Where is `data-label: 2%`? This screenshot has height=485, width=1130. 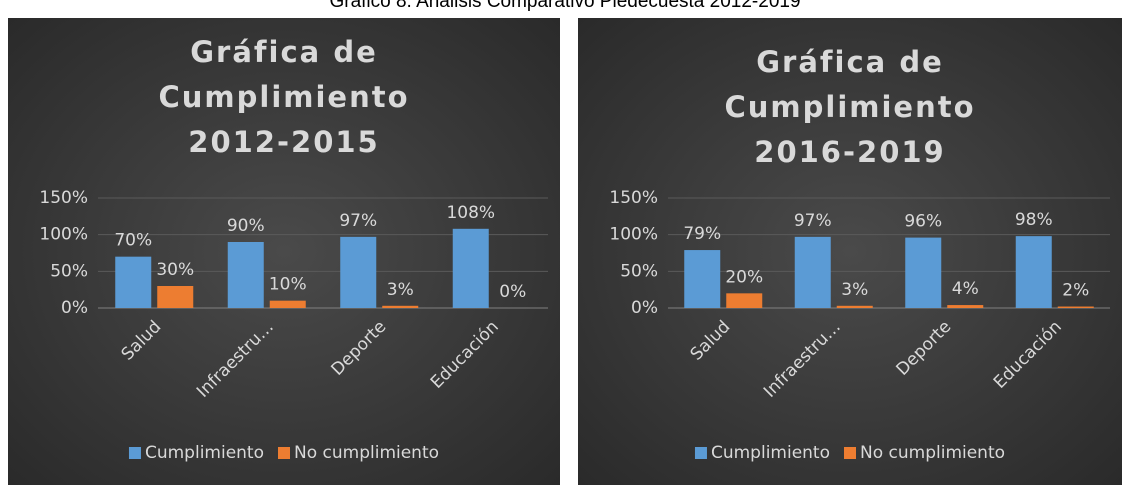
data-label: 2% is located at coordinates (1075, 291).